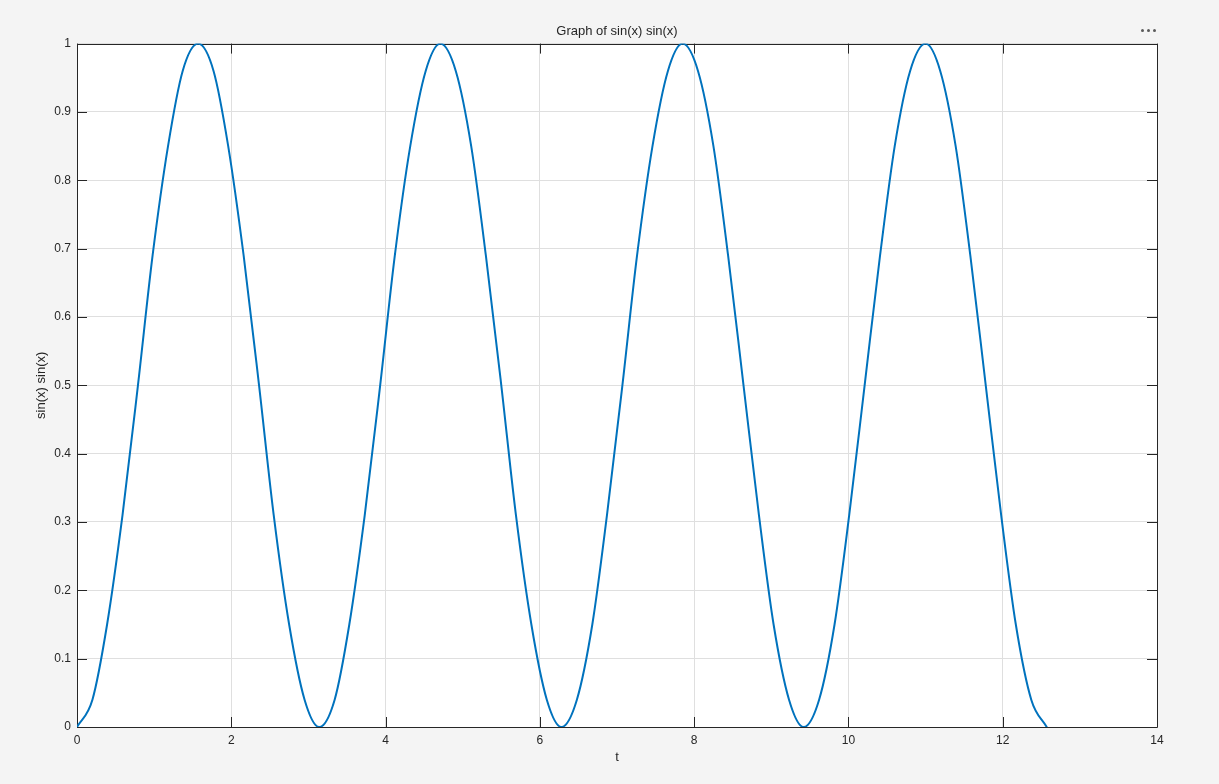  I want to click on x-tick-label: 14, so click(1157, 739).